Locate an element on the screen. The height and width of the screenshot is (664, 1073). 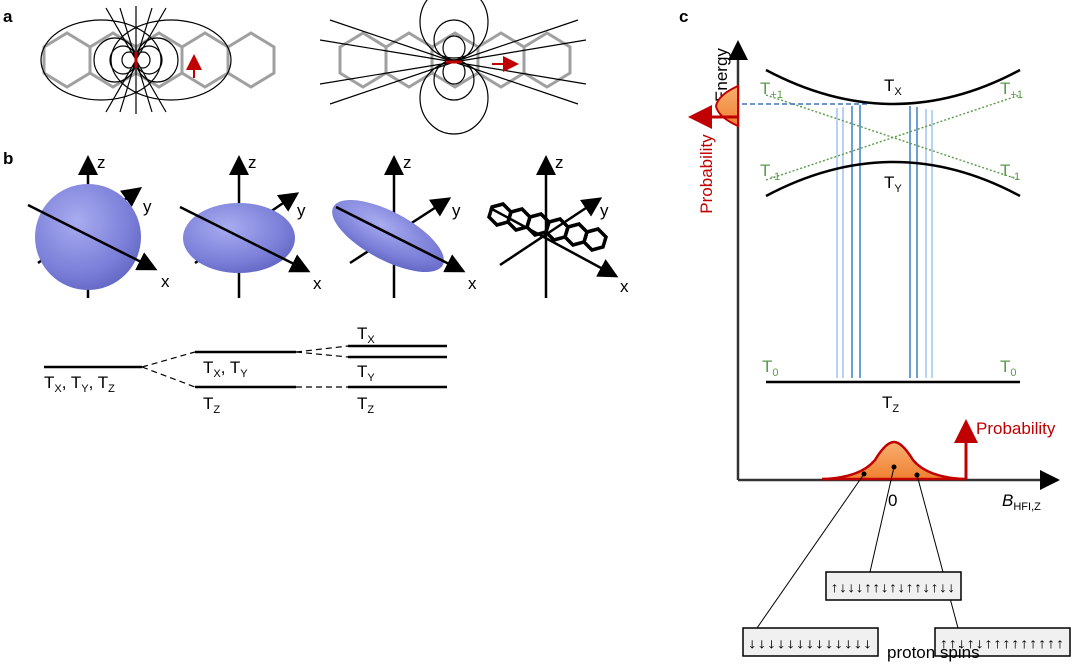
spin-box-mixed is located at coordinates (893, 586).